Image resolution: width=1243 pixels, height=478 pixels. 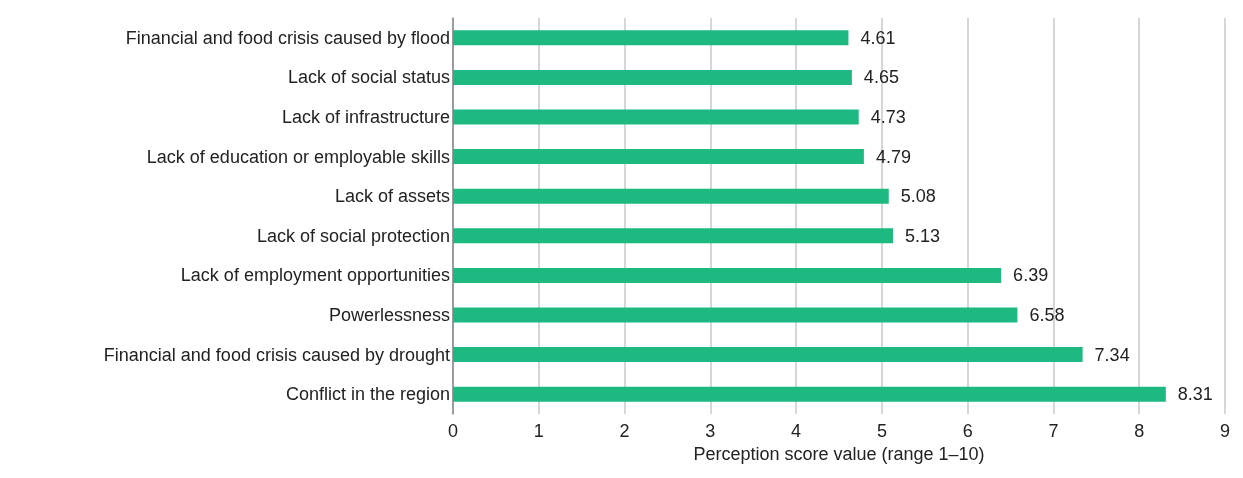 I want to click on x-tick-label: 6, so click(x=967, y=431).